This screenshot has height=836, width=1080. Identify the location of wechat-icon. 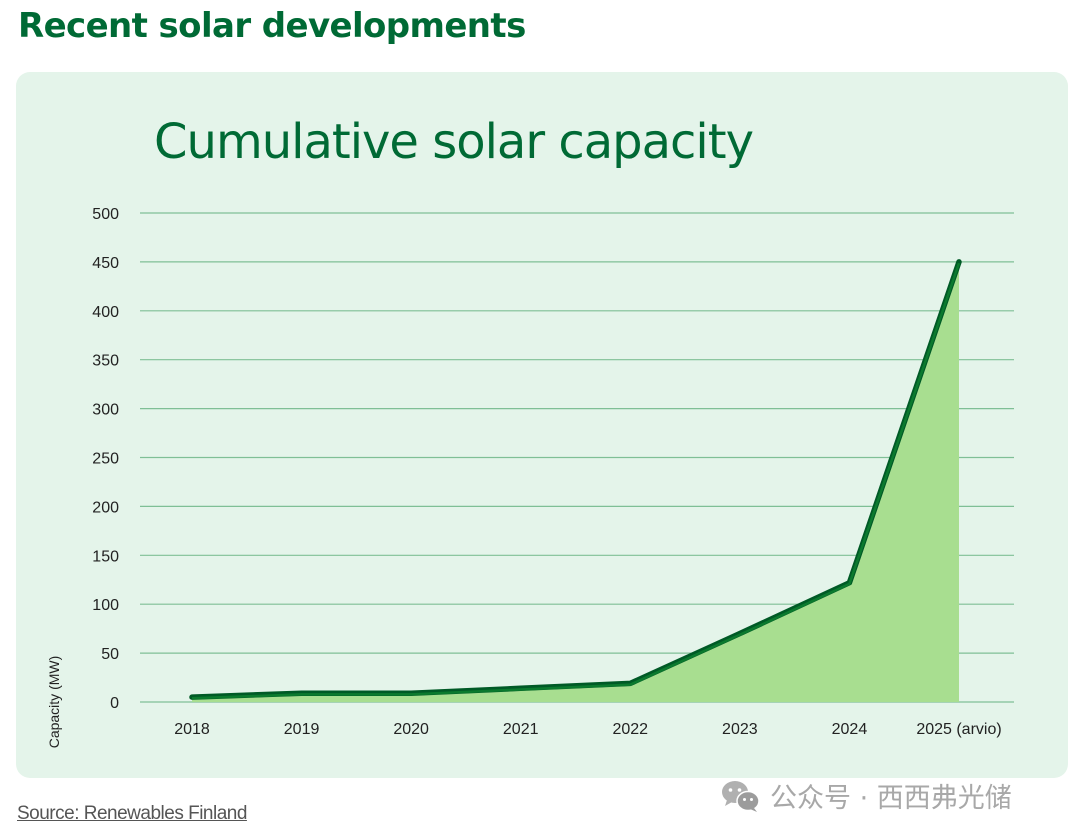
(741, 796).